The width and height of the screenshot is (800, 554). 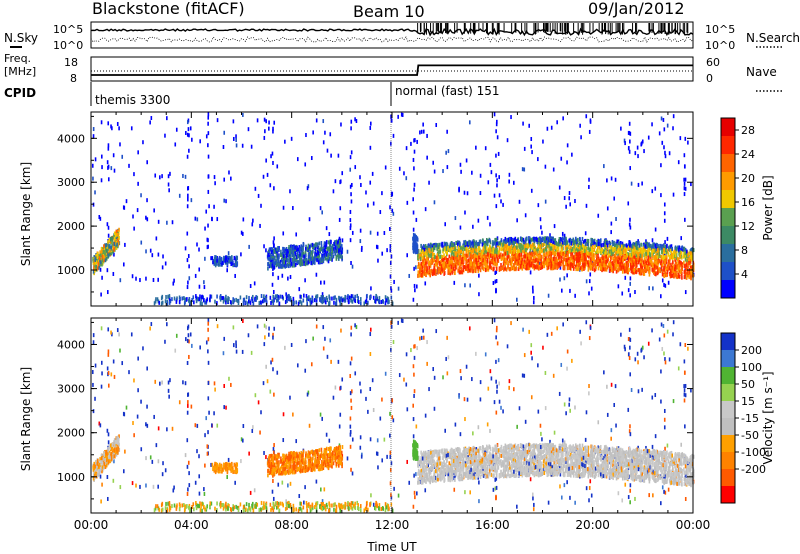 What do you see at coordinates (709, 78) in the screenshot?
I see `freq-right-tick-bottom: 0` at bounding box center [709, 78].